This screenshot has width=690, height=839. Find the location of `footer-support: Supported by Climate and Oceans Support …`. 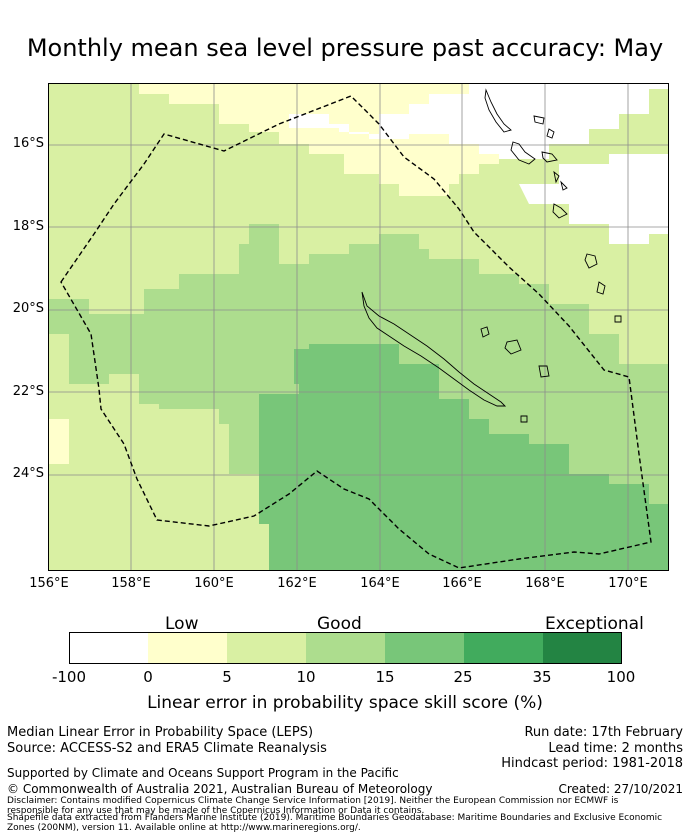

footer-support: Supported by Climate and Oceans Support … is located at coordinates (203, 773).